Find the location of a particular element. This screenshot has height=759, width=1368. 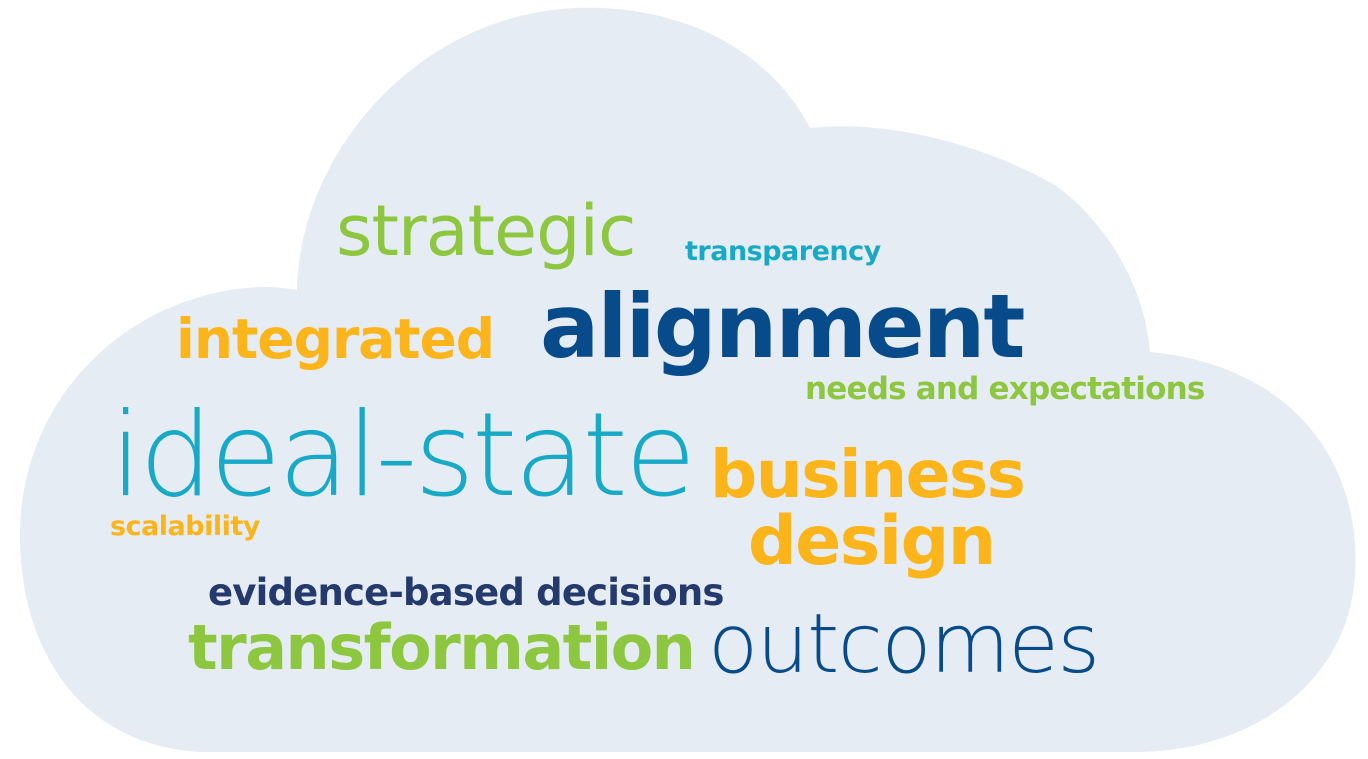

word-design: design is located at coordinates (872, 541).